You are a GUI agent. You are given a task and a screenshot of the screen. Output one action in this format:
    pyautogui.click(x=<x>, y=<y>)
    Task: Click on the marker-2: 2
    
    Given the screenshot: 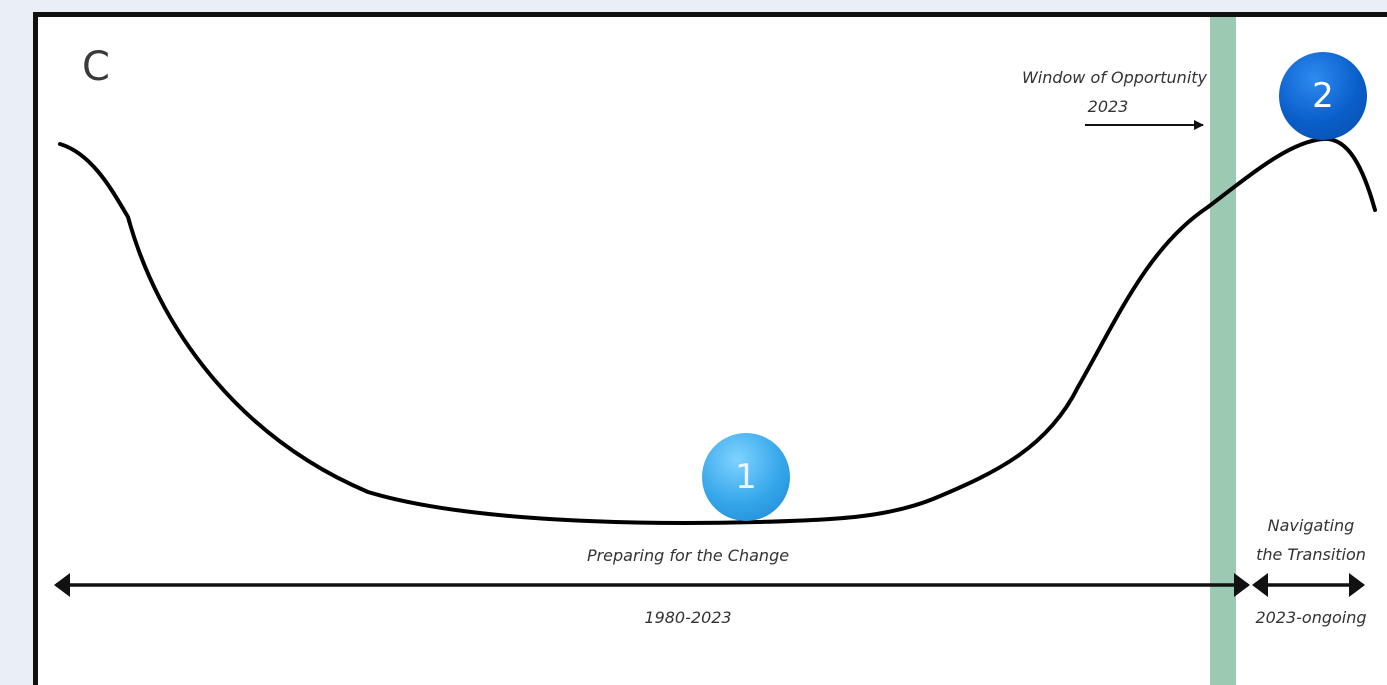 What is the action you would take?
    pyautogui.click(x=1323, y=96)
    